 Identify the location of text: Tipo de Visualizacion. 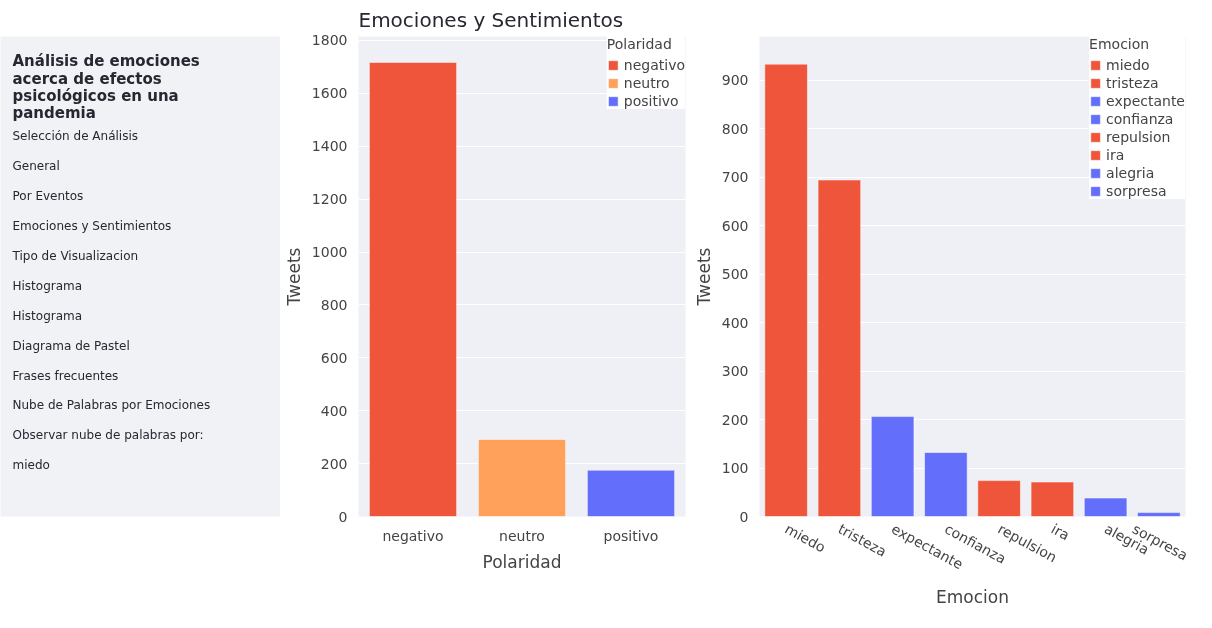
(75, 255).